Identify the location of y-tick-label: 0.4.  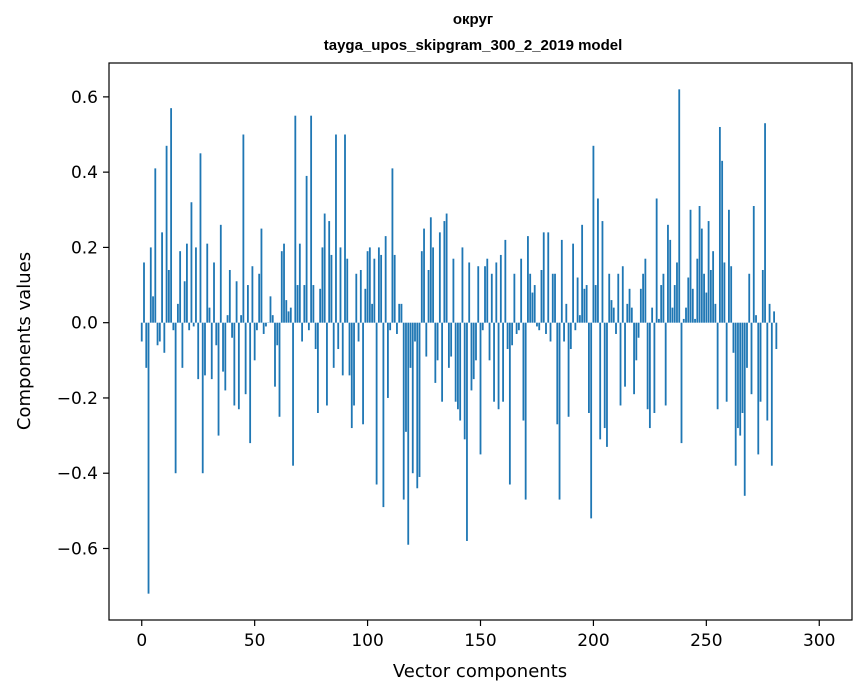
(84, 173).